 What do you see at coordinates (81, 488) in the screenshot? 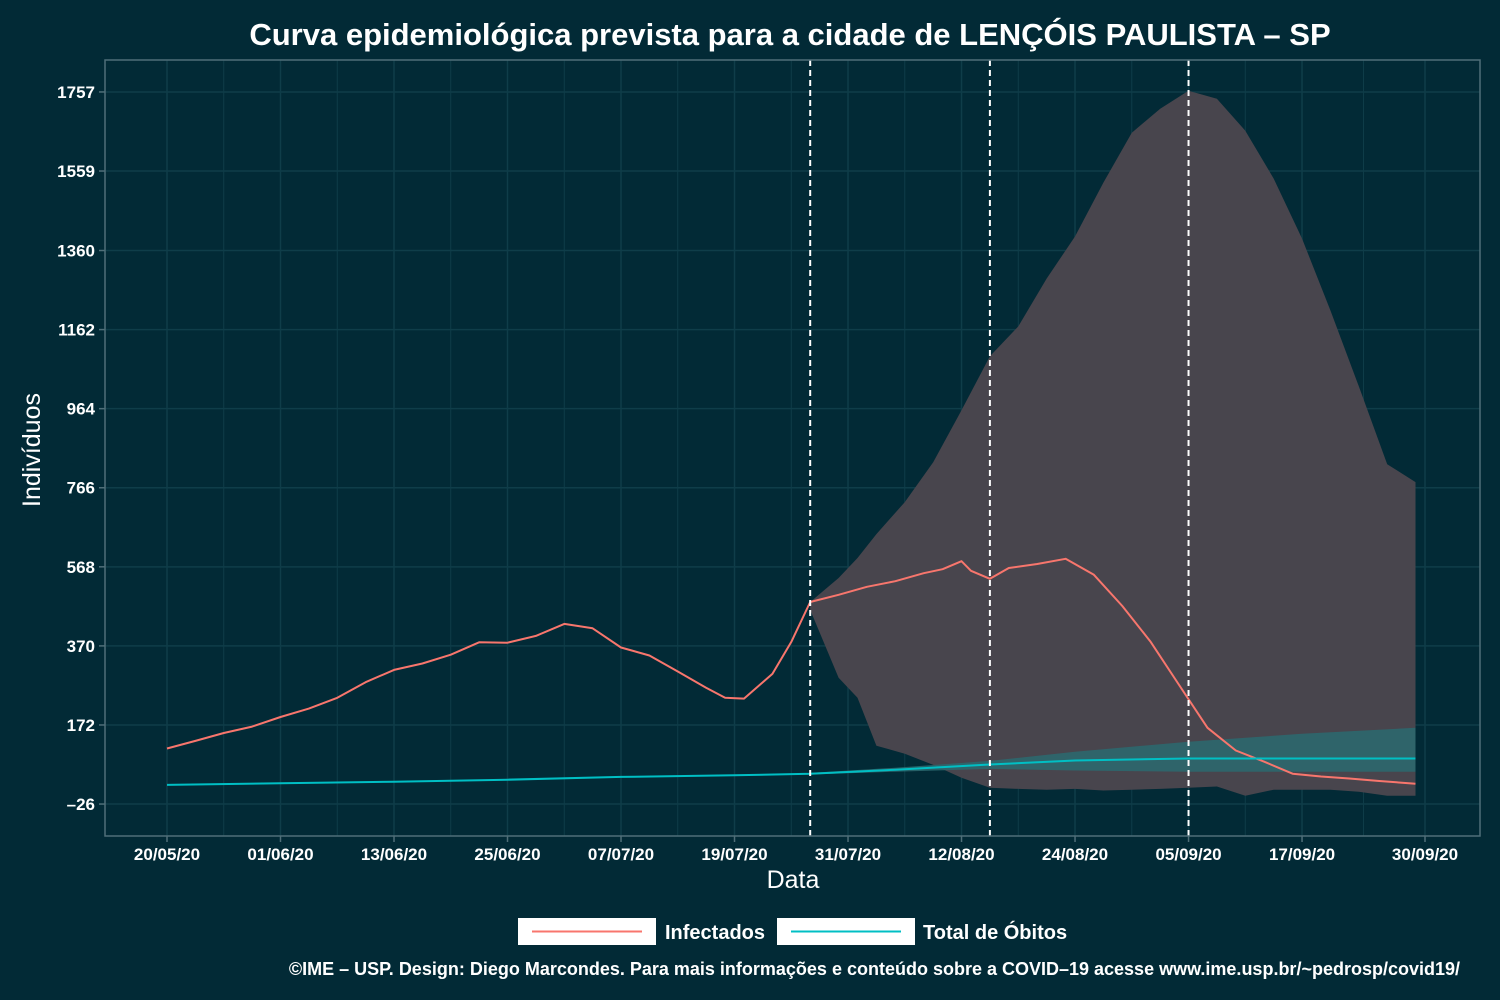
I see `y-tick-label: 766` at bounding box center [81, 488].